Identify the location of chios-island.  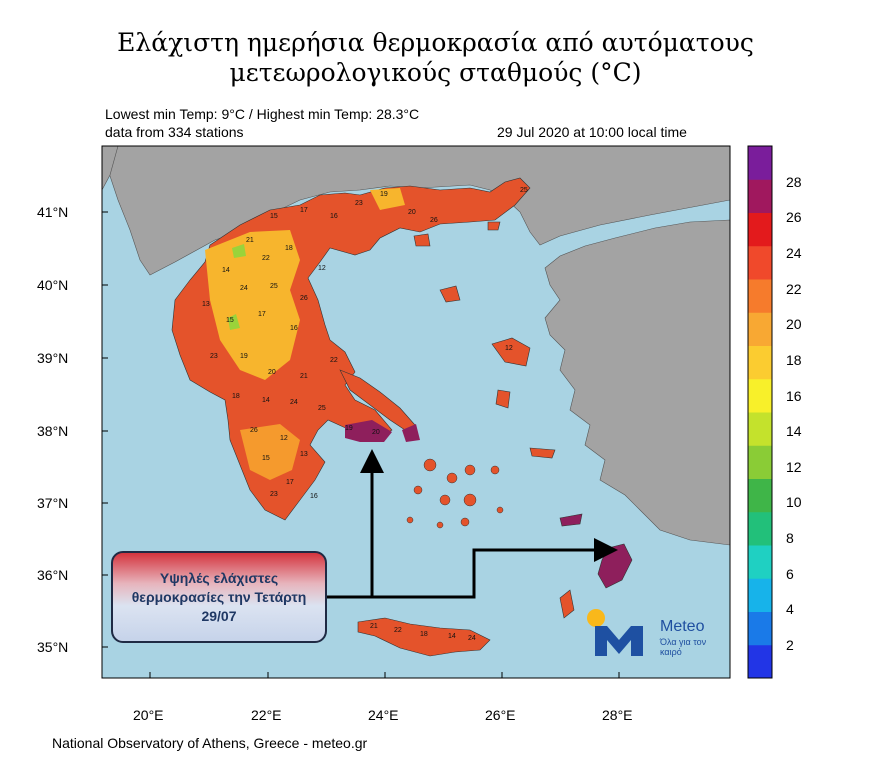
(503, 399).